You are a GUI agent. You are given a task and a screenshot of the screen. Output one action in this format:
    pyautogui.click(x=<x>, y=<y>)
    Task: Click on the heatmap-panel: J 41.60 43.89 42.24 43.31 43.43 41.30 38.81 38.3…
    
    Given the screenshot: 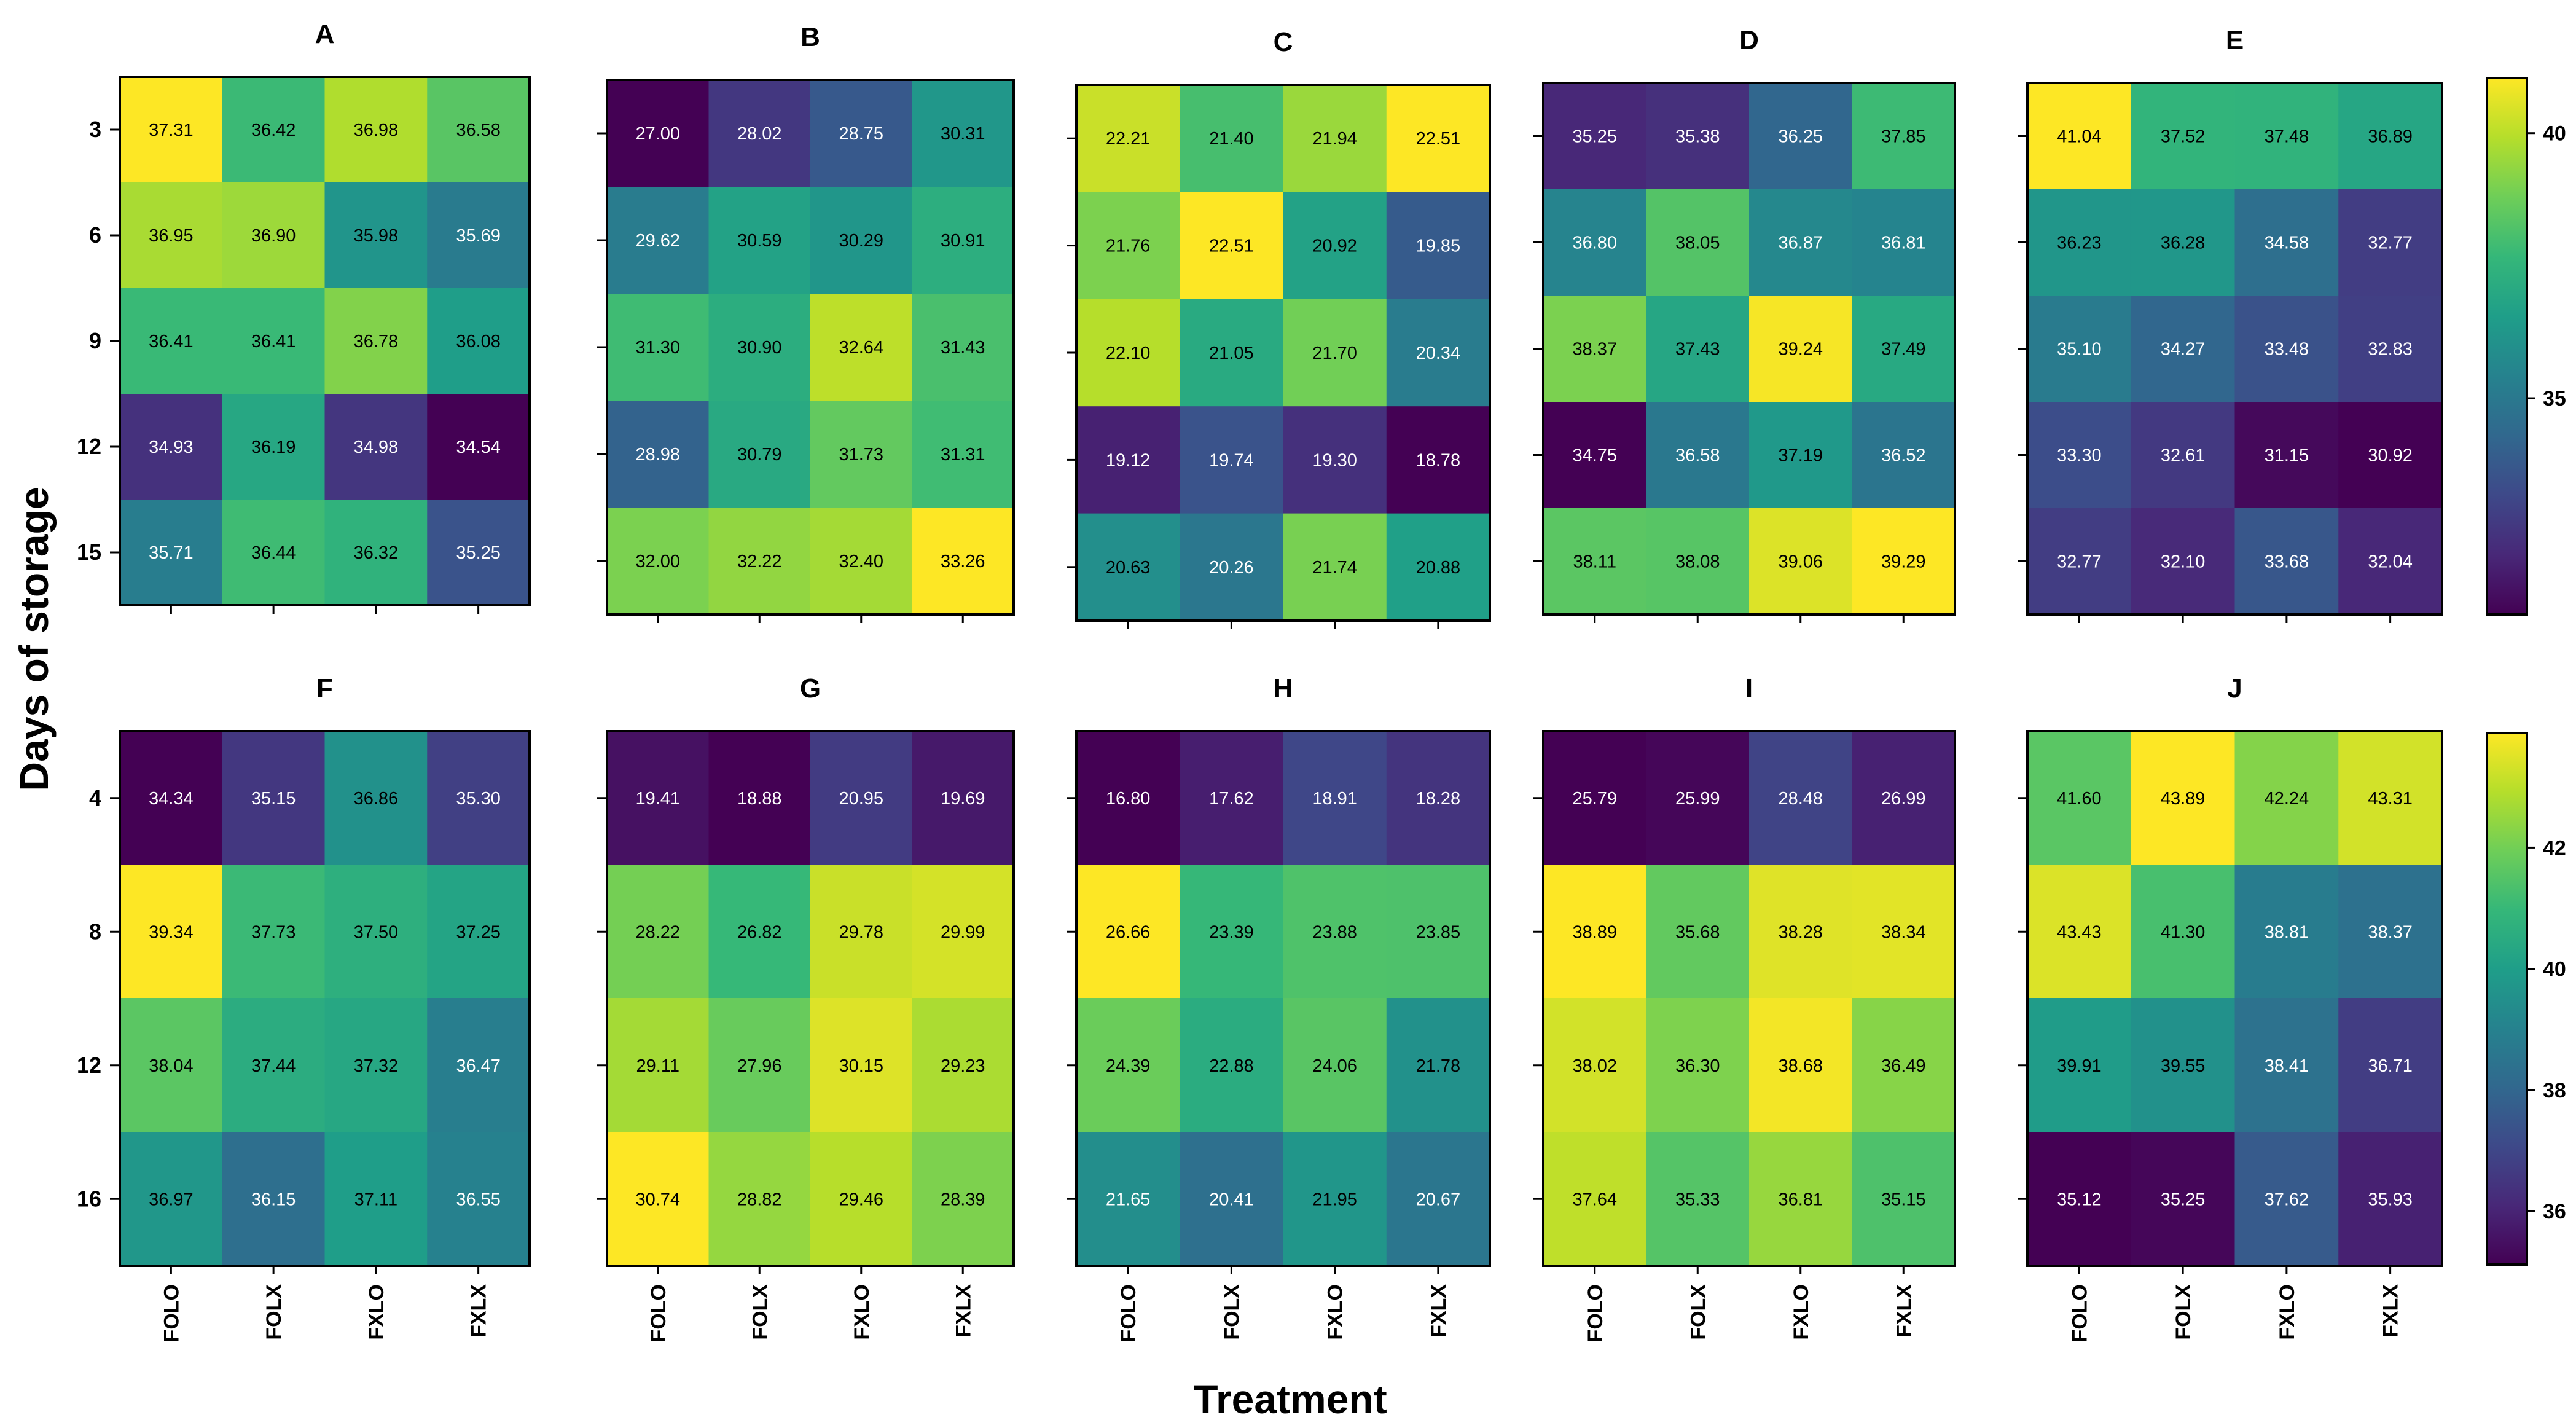 What is the action you would take?
    pyautogui.click(x=2292, y=1007)
    